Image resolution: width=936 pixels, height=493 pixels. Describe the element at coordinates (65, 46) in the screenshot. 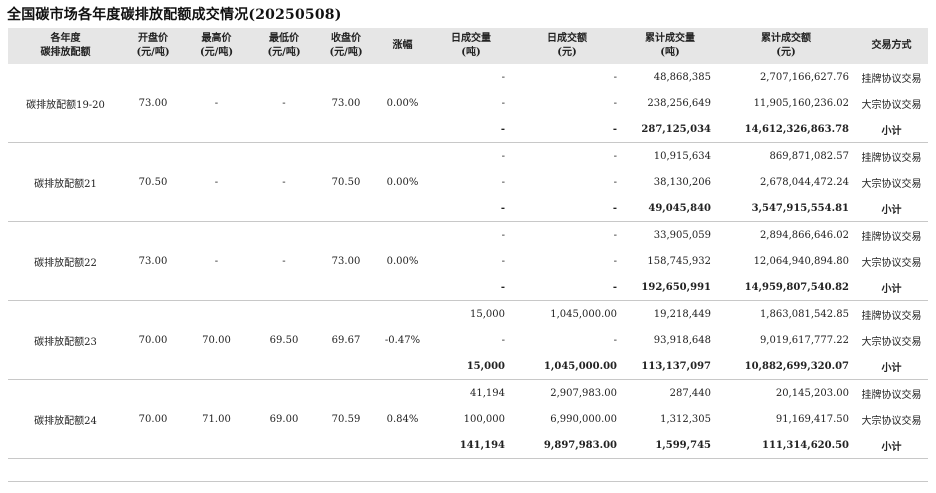

I see `header-year-allowance: 各年度 碳排放配额` at that location.